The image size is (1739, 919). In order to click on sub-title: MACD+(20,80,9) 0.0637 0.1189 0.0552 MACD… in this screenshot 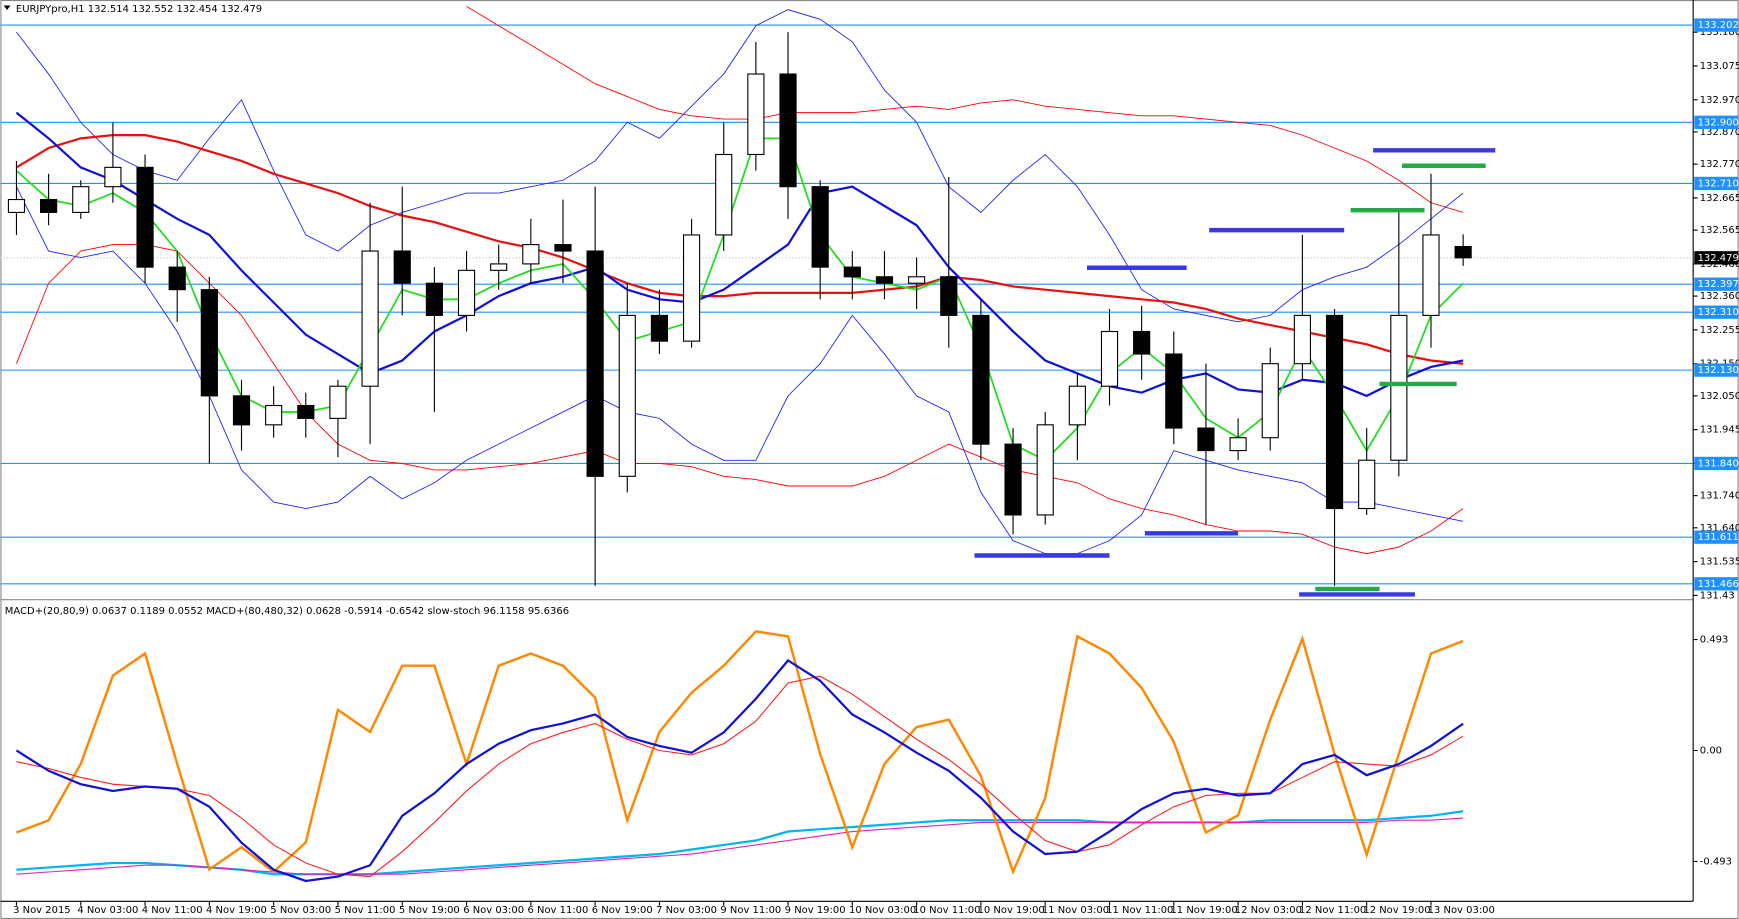, I will do `click(287, 611)`.